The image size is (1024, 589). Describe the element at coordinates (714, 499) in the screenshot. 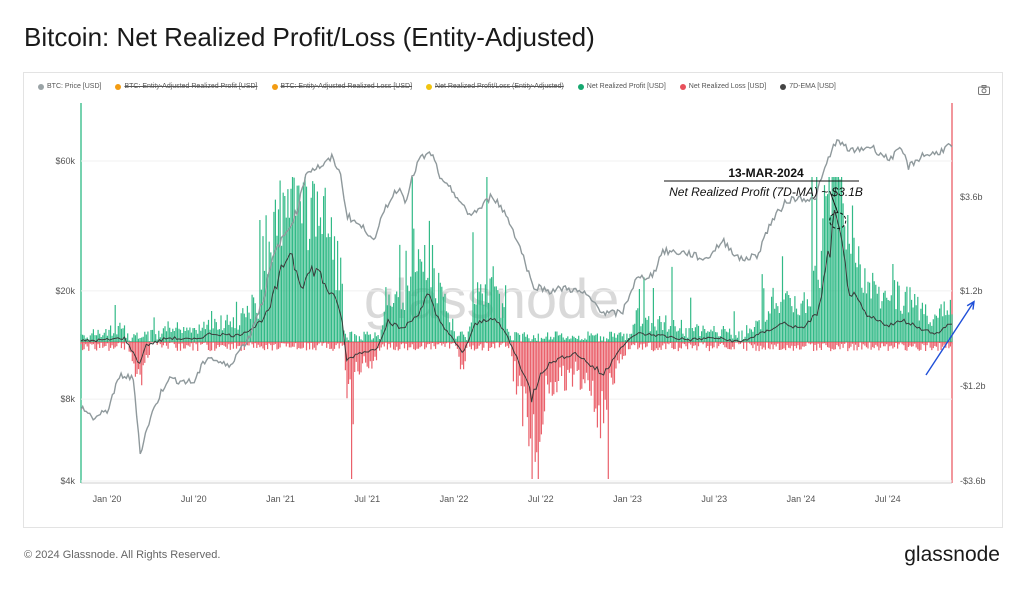

I see `x-tick-label: Jul '23` at that location.